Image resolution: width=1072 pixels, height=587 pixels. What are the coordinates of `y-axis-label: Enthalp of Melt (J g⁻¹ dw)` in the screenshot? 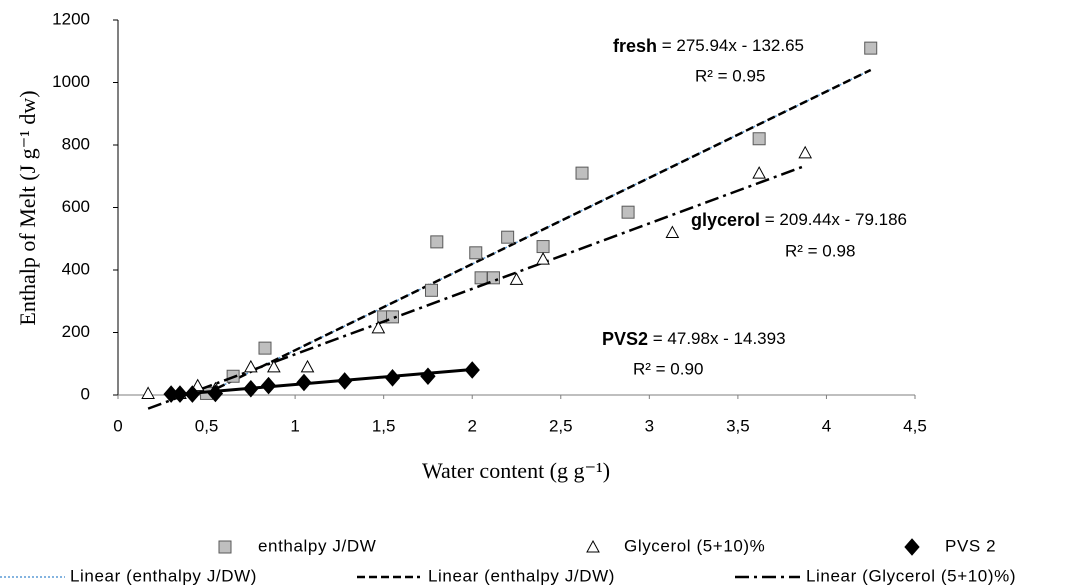 It's located at (27, 207).